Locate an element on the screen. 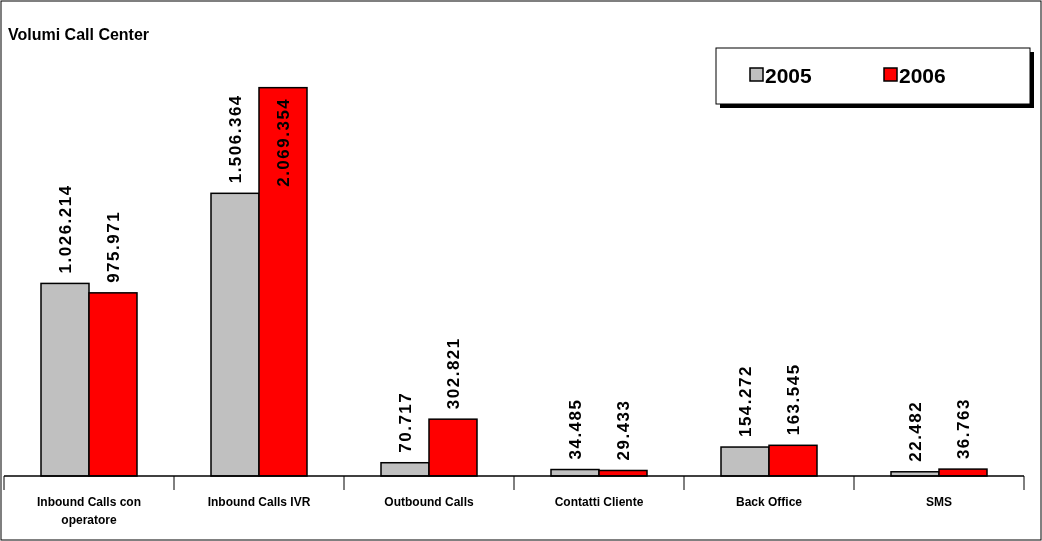  data-label: 154.272 is located at coordinates (745, 401).